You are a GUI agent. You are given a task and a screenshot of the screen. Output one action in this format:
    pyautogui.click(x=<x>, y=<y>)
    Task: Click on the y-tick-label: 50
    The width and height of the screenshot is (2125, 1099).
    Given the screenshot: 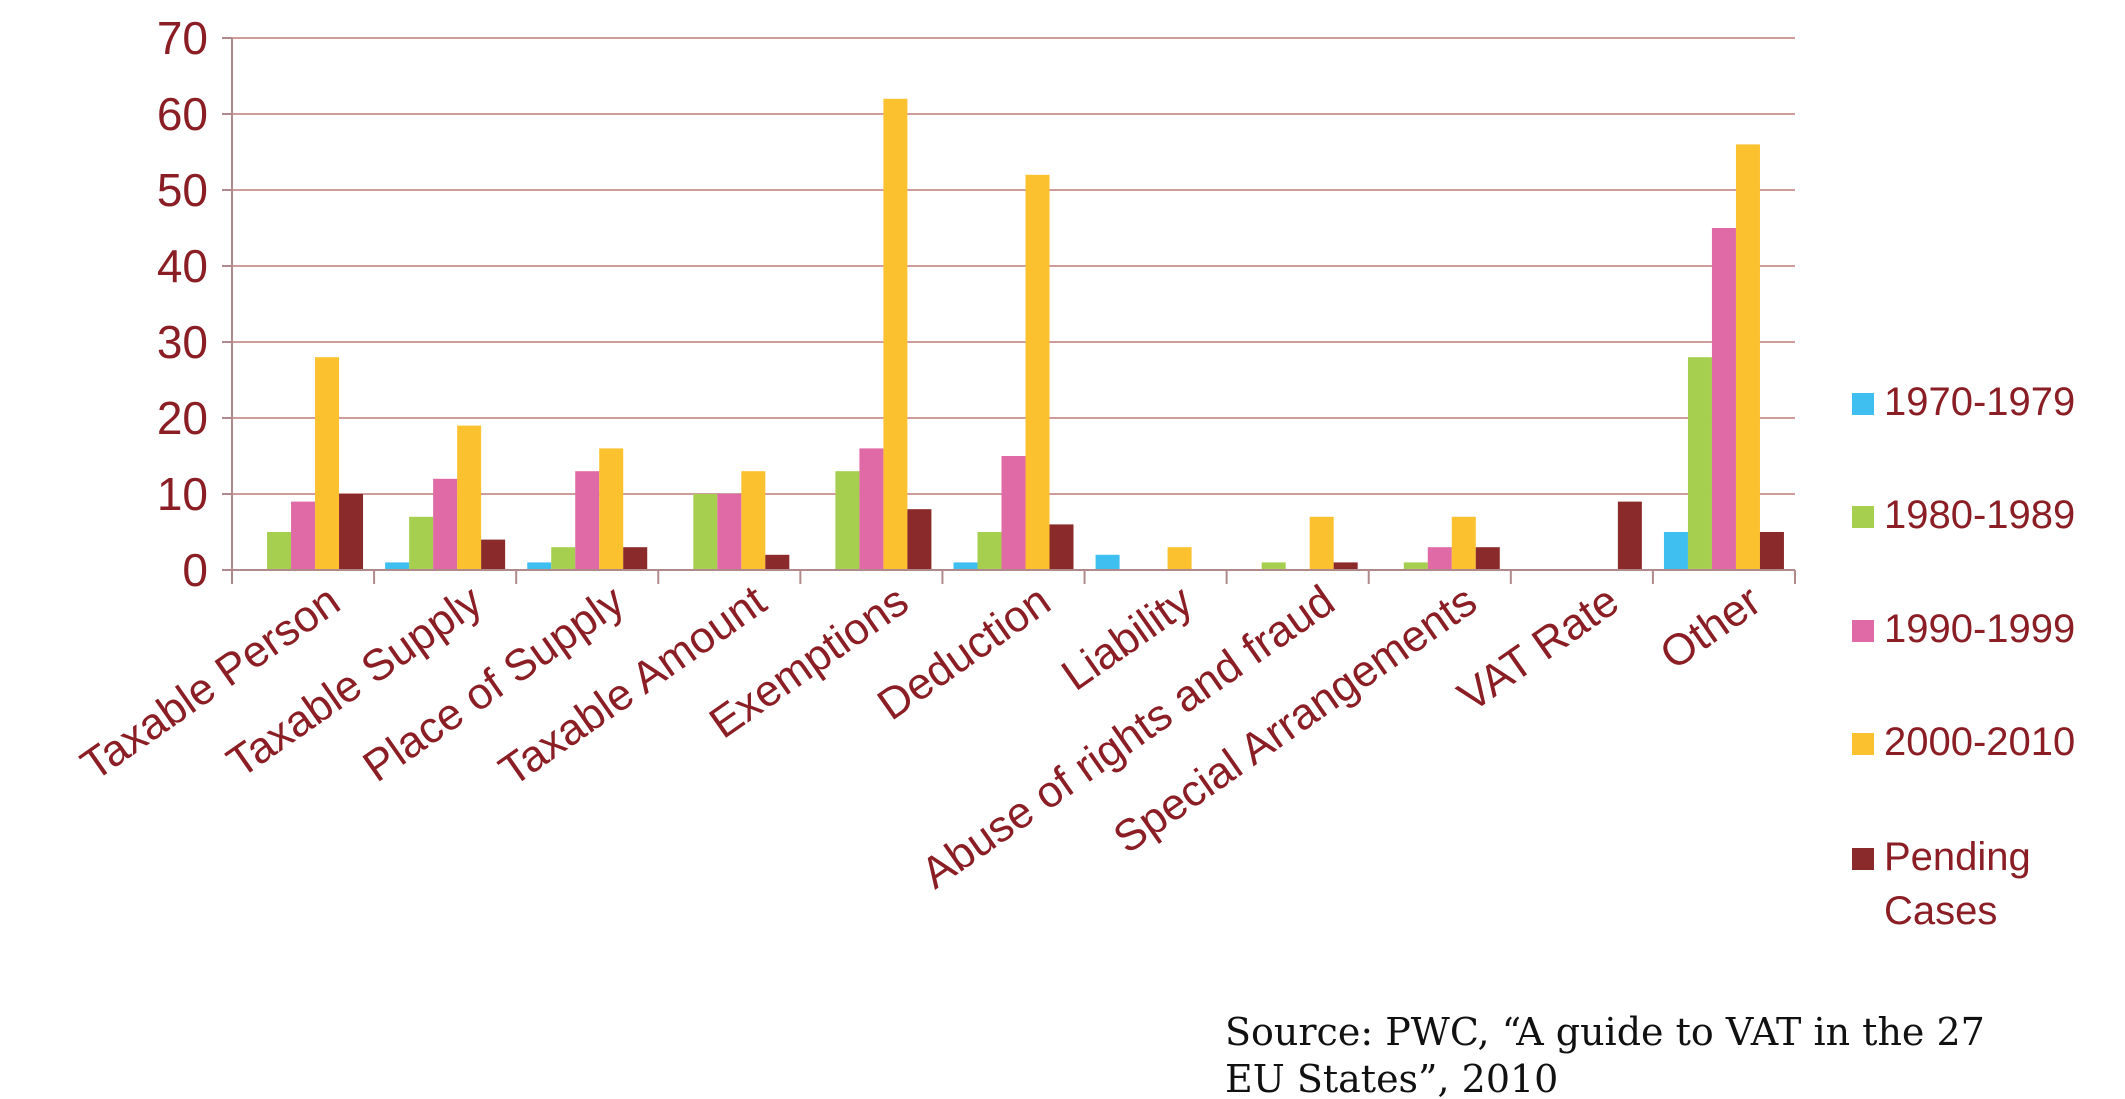 What is the action you would take?
    pyautogui.click(x=182, y=190)
    